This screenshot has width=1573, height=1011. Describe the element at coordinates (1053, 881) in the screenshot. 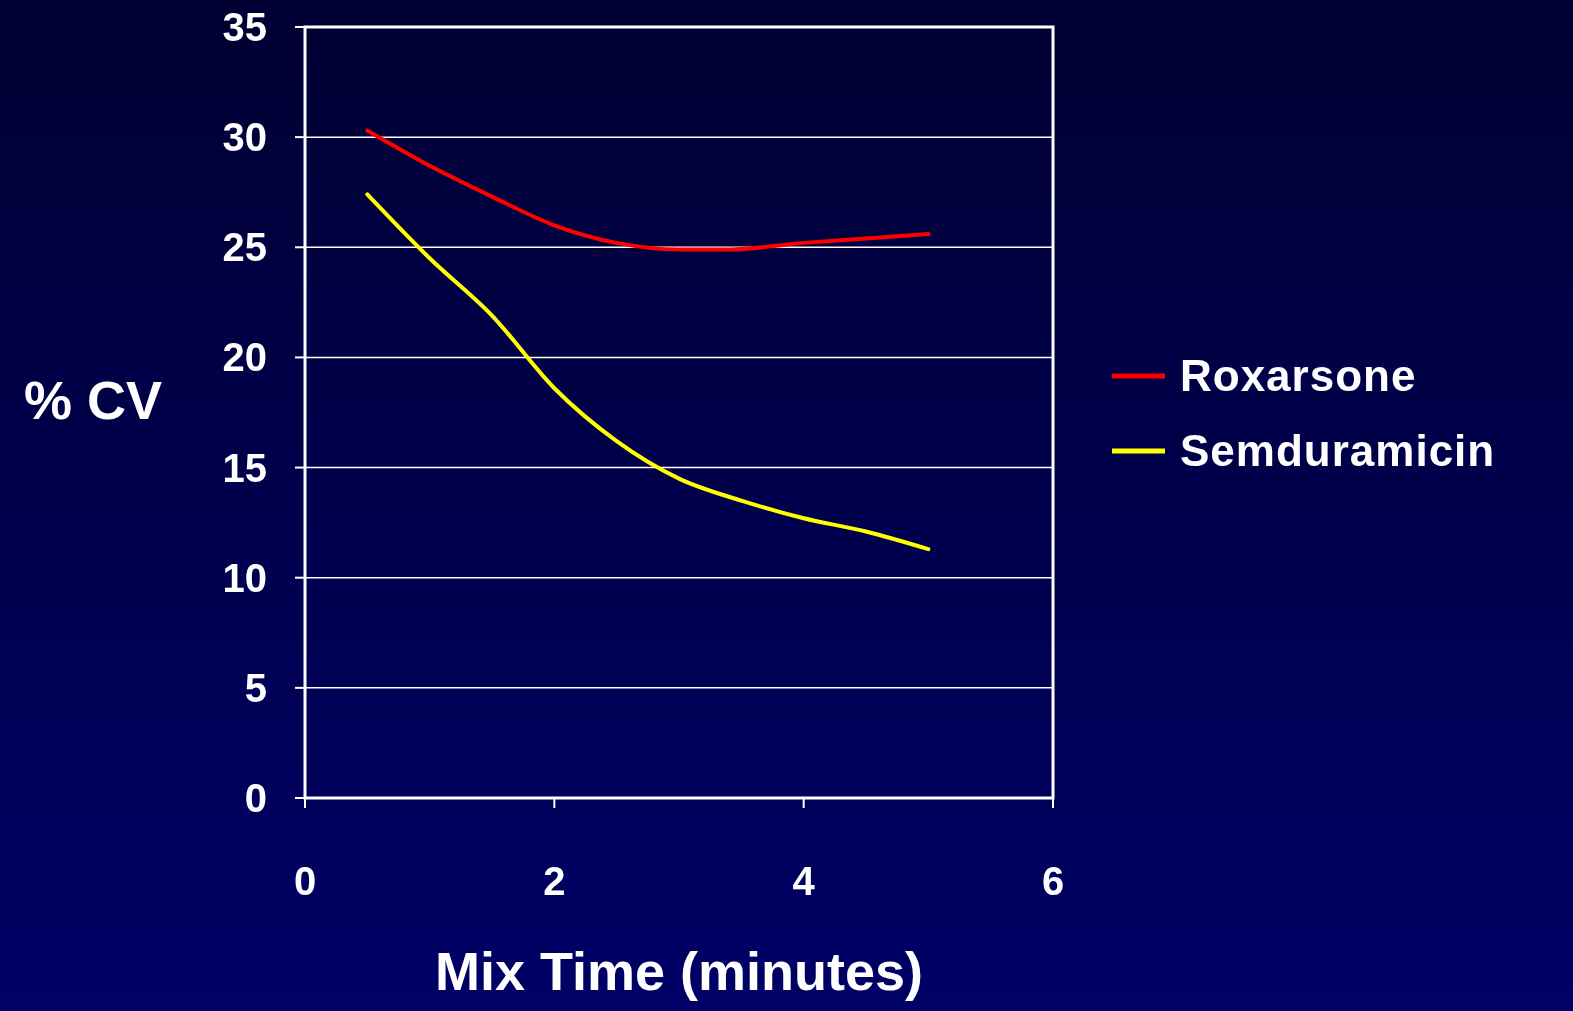

I see `x-tick-label: 6` at that location.